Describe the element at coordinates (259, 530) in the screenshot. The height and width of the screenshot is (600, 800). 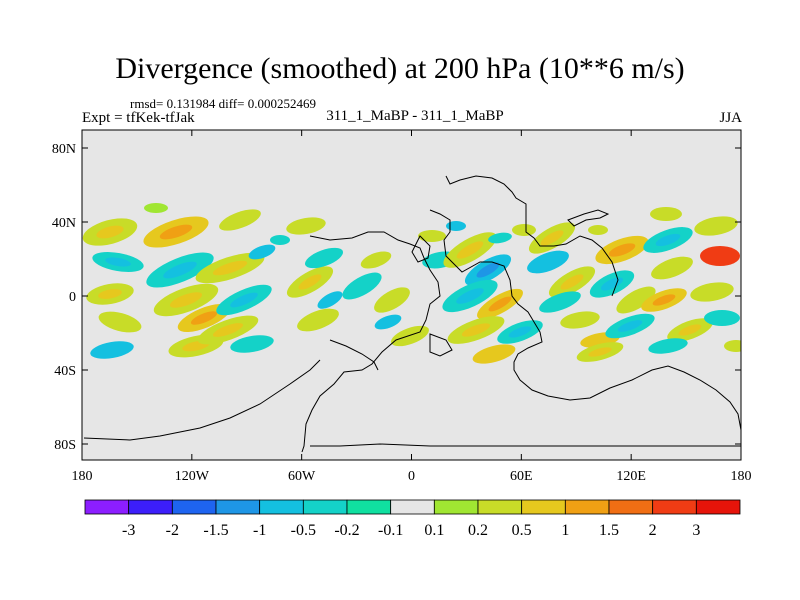
I see `colorbar-label: -1` at that location.